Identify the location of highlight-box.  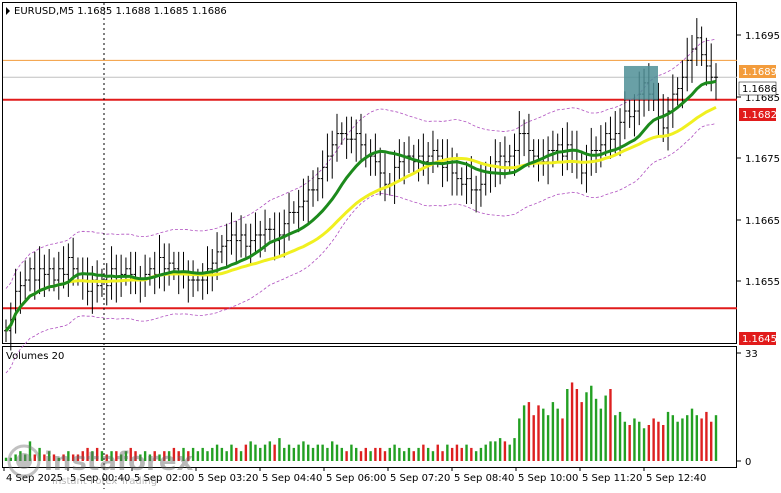
(641, 82).